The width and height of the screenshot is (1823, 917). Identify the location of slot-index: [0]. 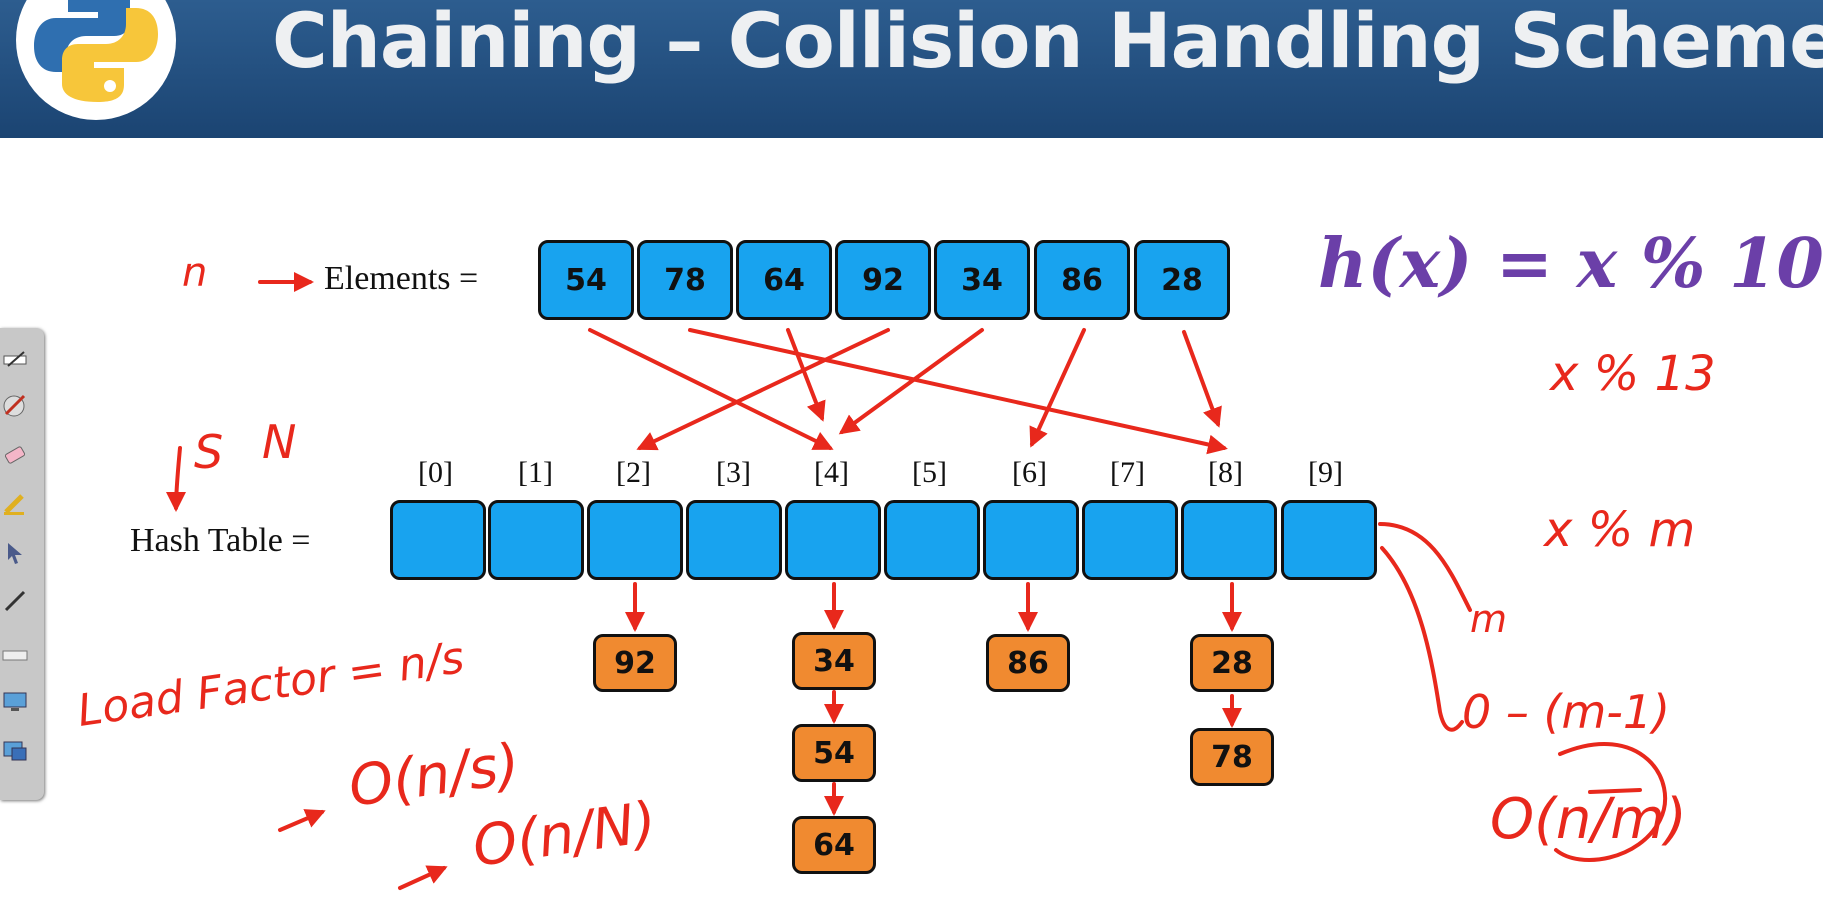
(435, 473).